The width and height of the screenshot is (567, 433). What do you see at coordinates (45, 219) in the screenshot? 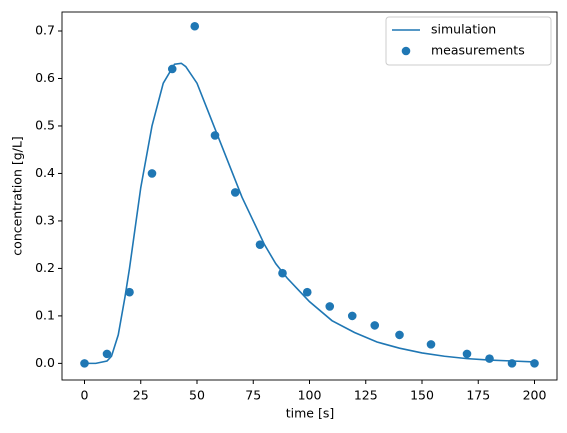
I see `y-tick-label: 0.3` at bounding box center [45, 219].